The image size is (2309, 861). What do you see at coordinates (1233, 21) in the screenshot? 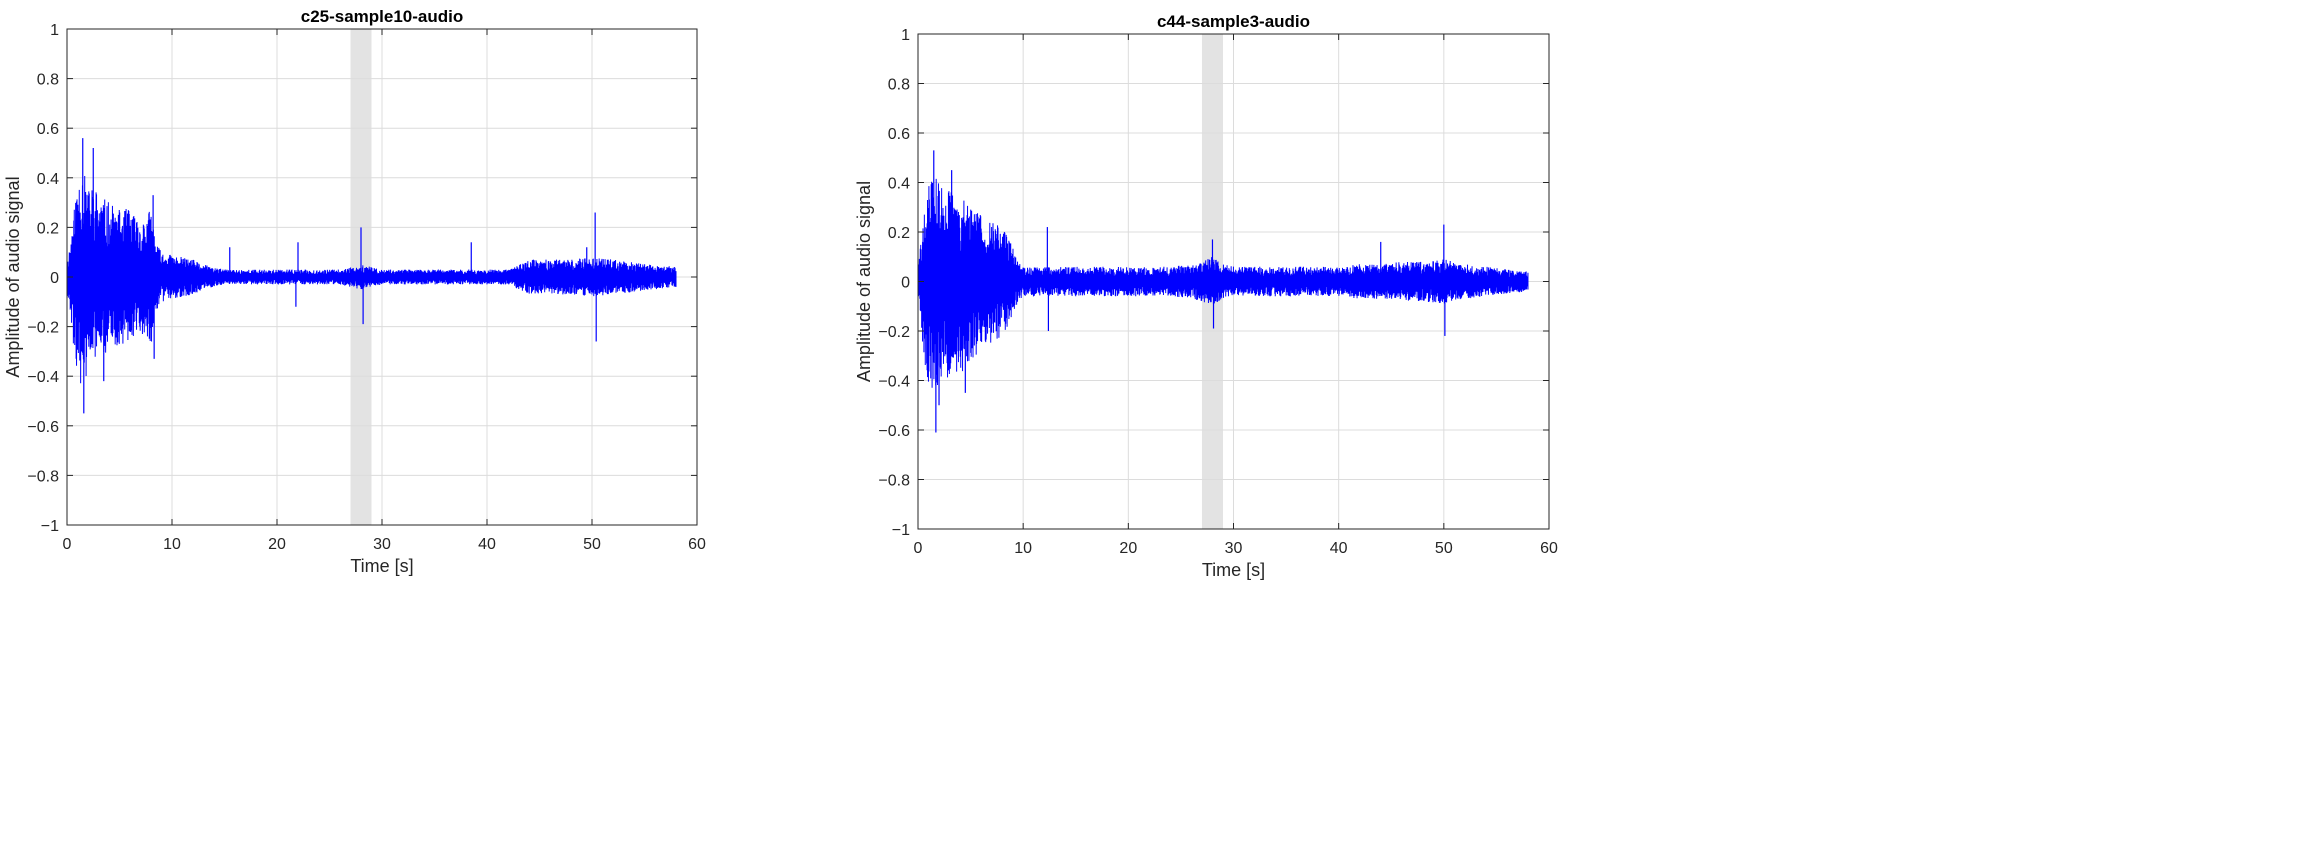
I see `chart-title: c44-sample3-audio` at bounding box center [1233, 21].